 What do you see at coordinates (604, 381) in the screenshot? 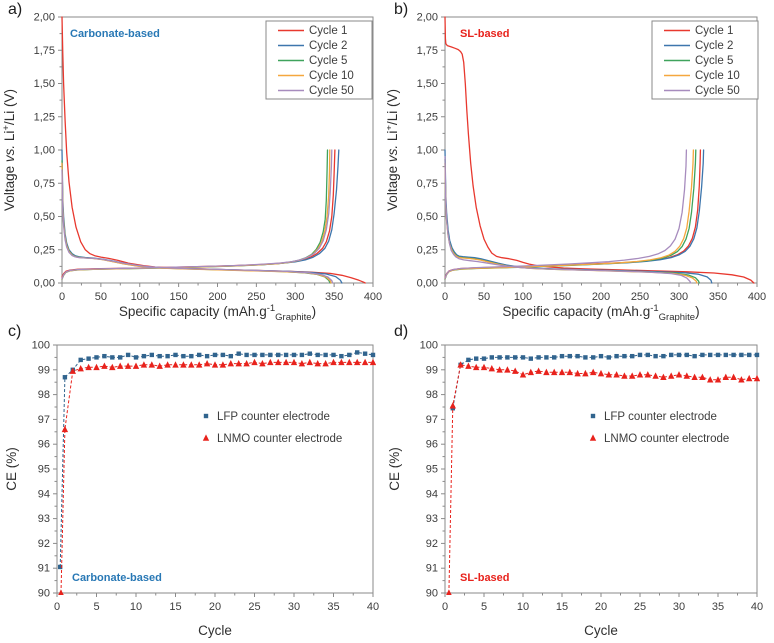
I see `series-lfp-counter-electrode-line` at bounding box center [604, 381].